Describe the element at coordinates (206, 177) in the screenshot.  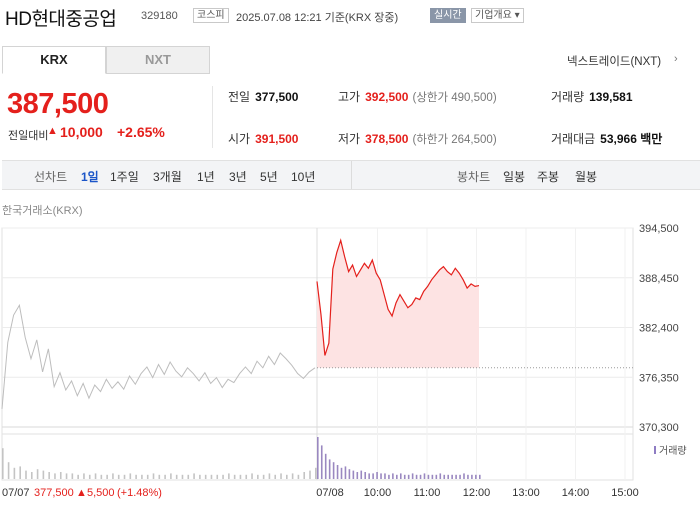
I see `period-1y: 1년` at that location.